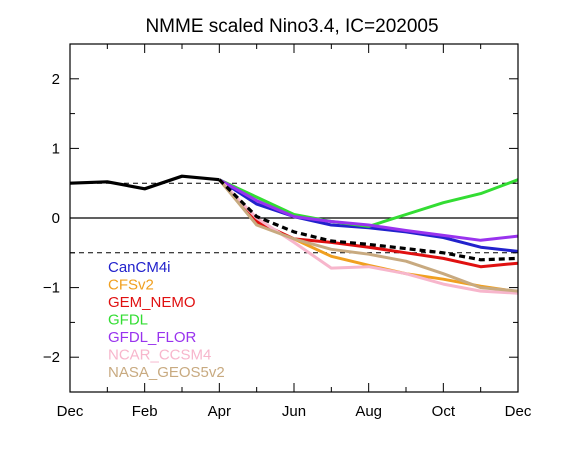 The width and height of the screenshot is (563, 450). What do you see at coordinates (128, 320) in the screenshot?
I see `legend-entry-gfdl: GFDL` at bounding box center [128, 320].